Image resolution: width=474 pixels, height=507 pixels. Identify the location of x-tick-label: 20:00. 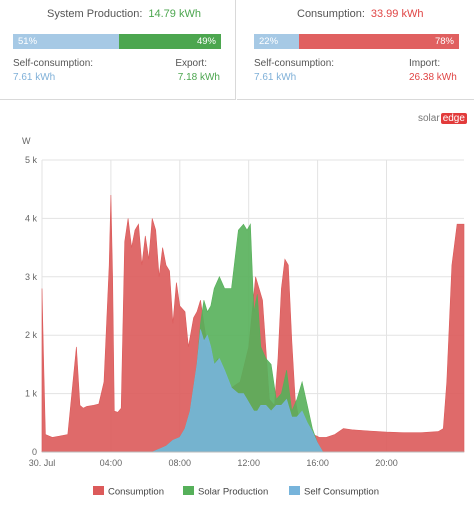
(386, 463).